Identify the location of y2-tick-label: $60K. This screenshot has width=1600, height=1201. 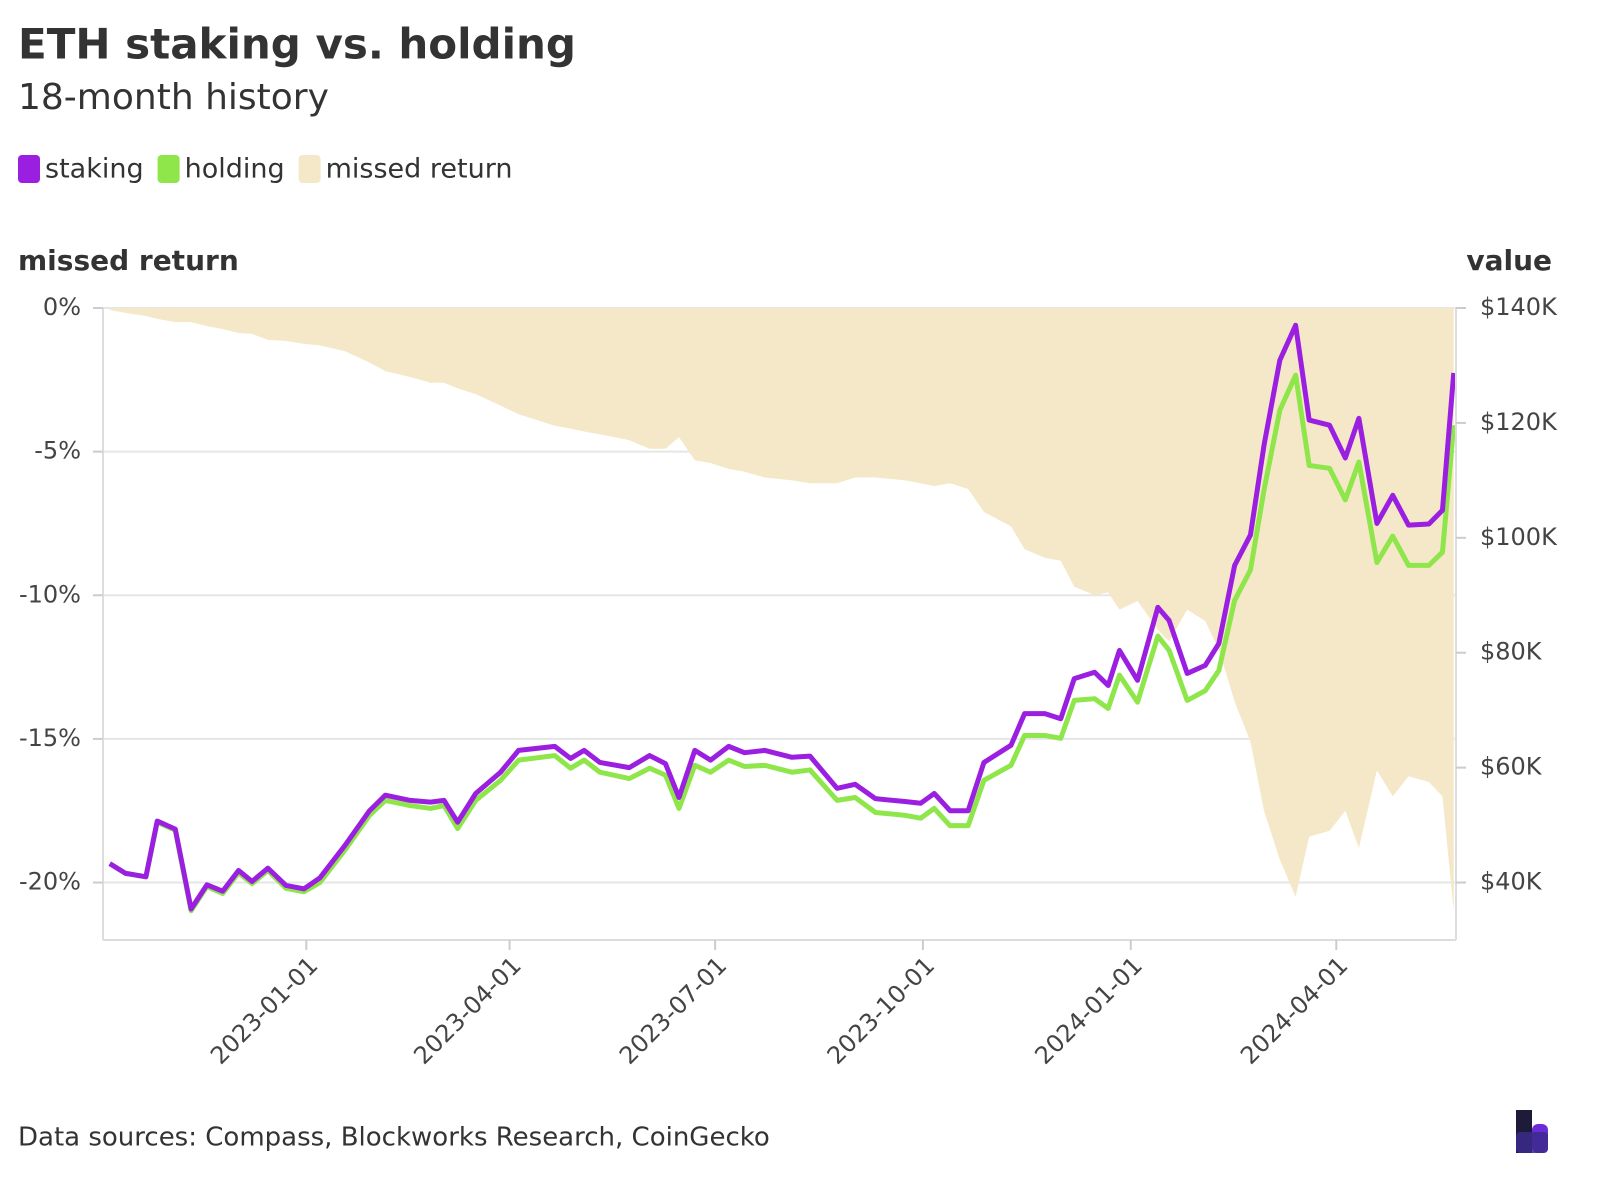
(1511, 767).